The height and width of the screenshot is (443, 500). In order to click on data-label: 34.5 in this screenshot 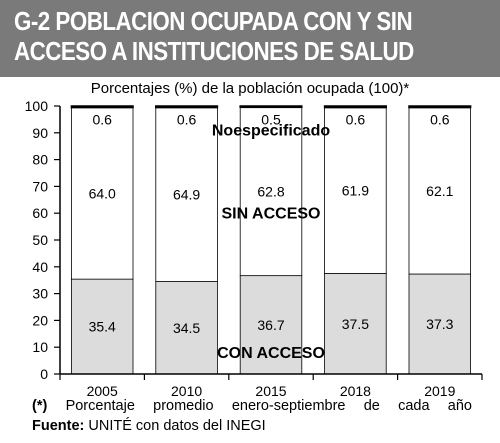, I will do `click(186, 328)`.